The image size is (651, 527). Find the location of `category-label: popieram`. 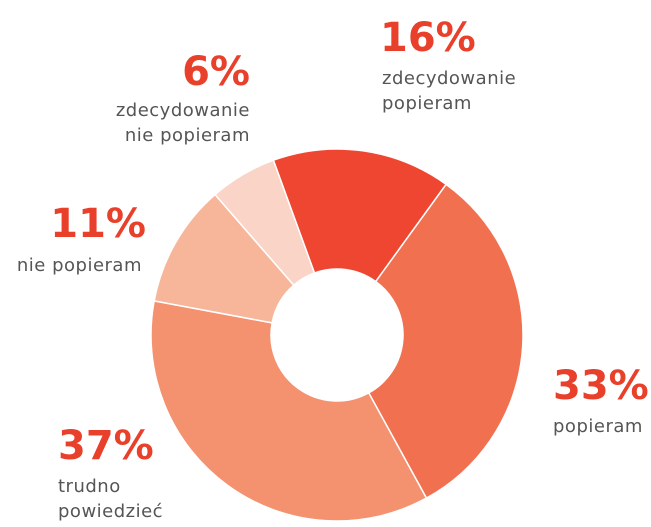

category-label: popieram is located at coordinates (598, 426).